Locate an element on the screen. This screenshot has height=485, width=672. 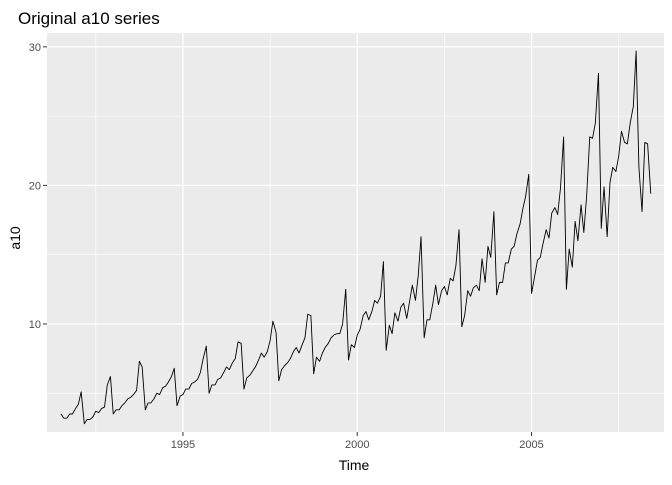
x-tick-label: 2005 is located at coordinates (531, 445).